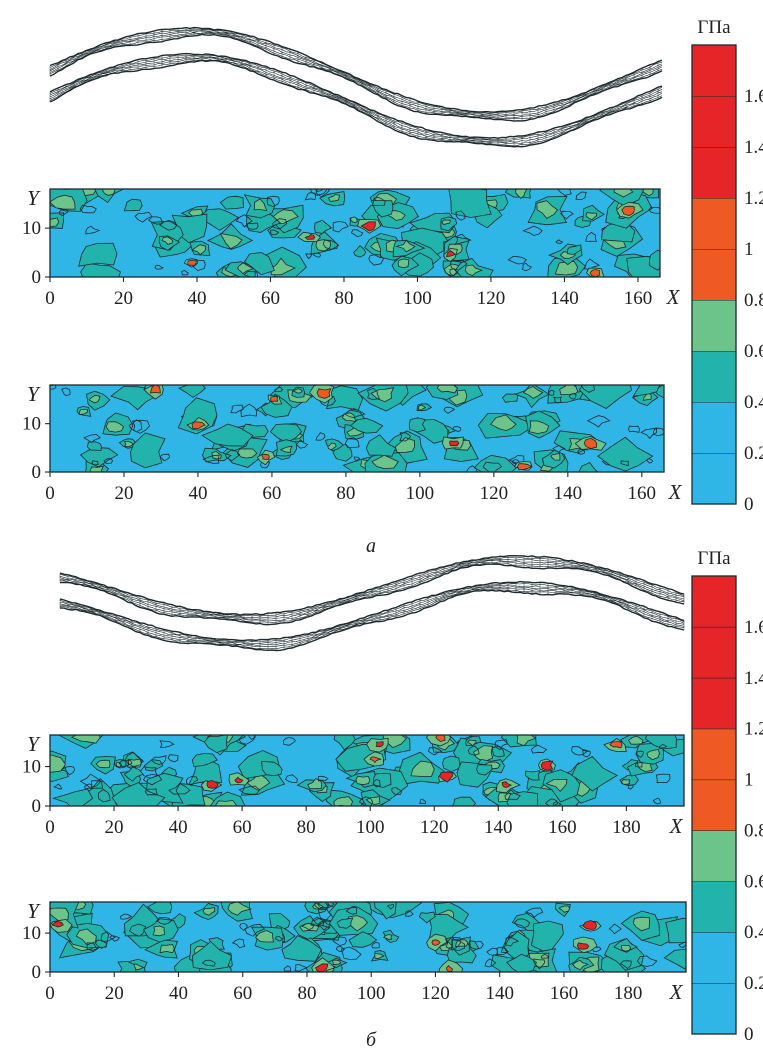 This screenshot has width=763, height=1056. Describe the element at coordinates (114, 827) in the screenshot. I see `x-tick-label: 20` at that location.